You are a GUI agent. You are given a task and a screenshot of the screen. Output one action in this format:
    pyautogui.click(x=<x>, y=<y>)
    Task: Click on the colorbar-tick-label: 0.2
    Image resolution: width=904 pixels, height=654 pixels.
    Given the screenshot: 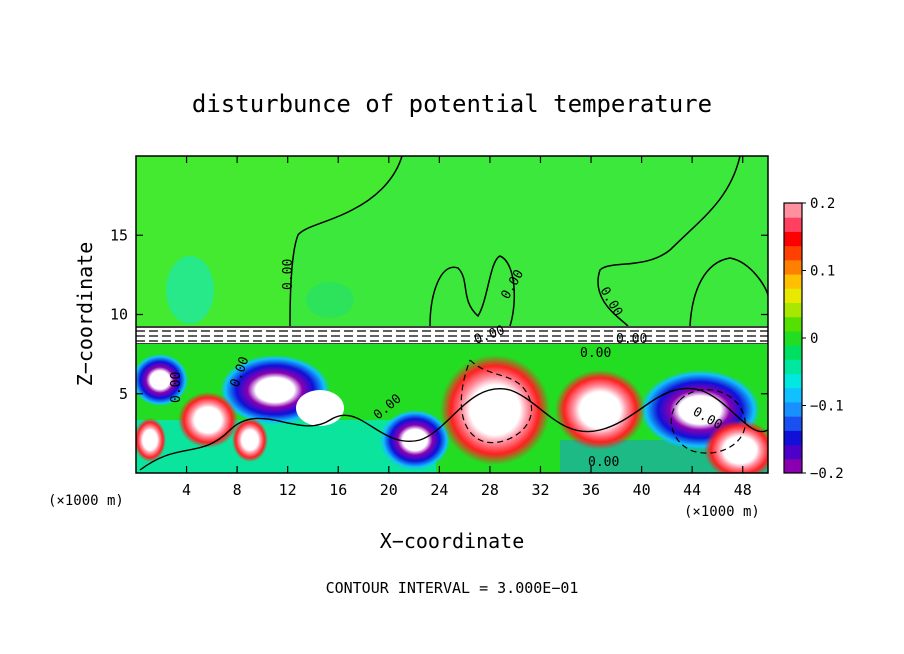 What is the action you would take?
    pyautogui.click(x=822, y=204)
    